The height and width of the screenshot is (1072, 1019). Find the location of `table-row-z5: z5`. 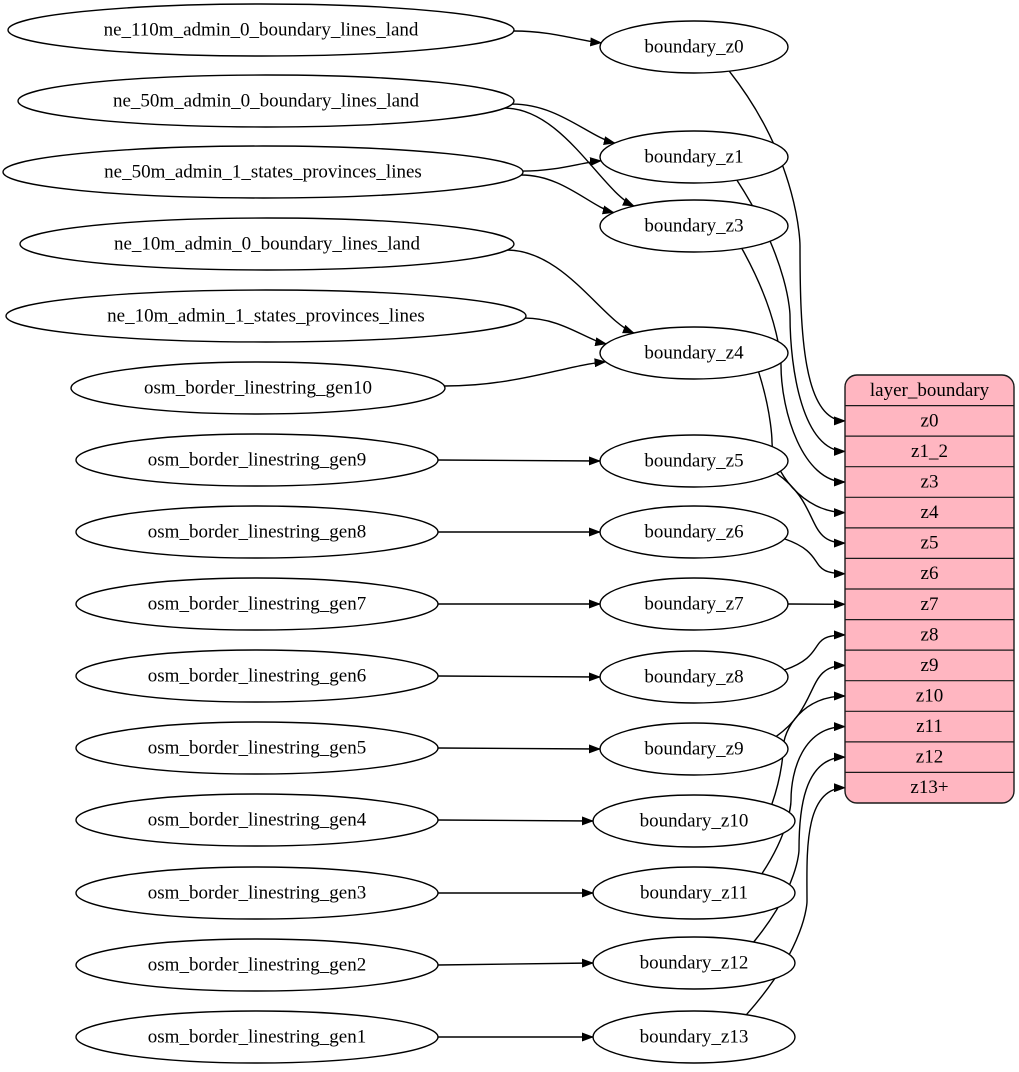

table-row-z5: z5 is located at coordinates (930, 543).